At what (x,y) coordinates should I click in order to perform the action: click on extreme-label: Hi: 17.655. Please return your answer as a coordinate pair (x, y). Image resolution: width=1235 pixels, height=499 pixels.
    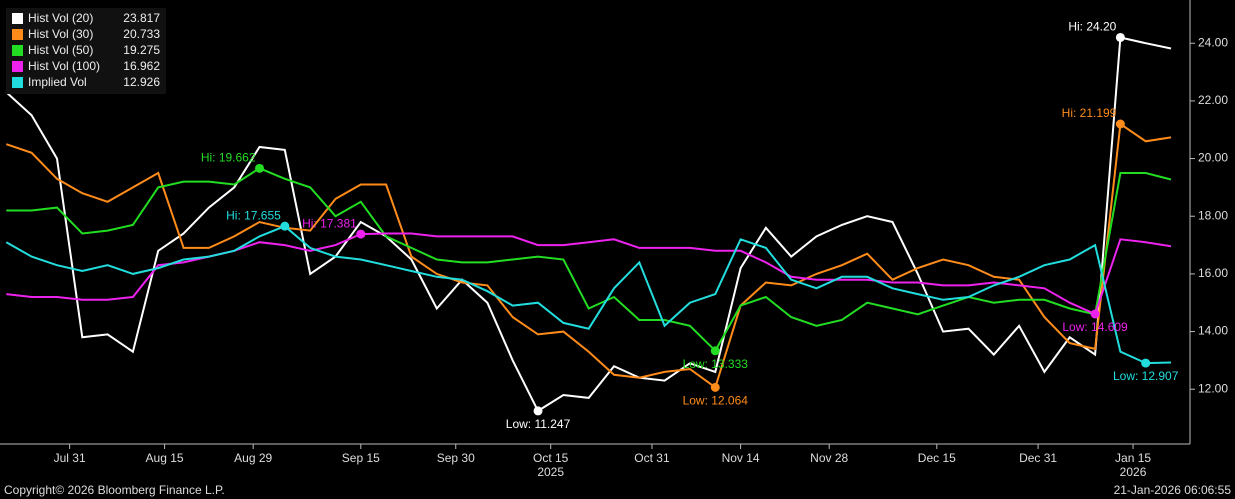
    Looking at the image, I should click on (253, 215).